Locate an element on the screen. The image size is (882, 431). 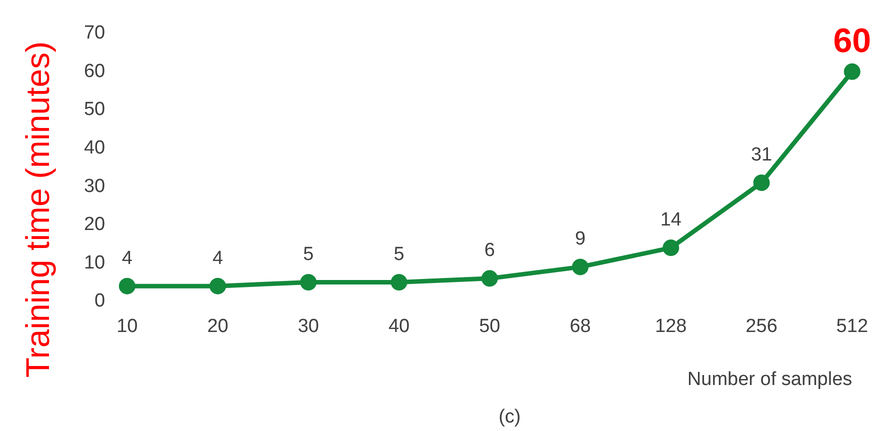
y-tick-label: 60 is located at coordinates (95, 71).